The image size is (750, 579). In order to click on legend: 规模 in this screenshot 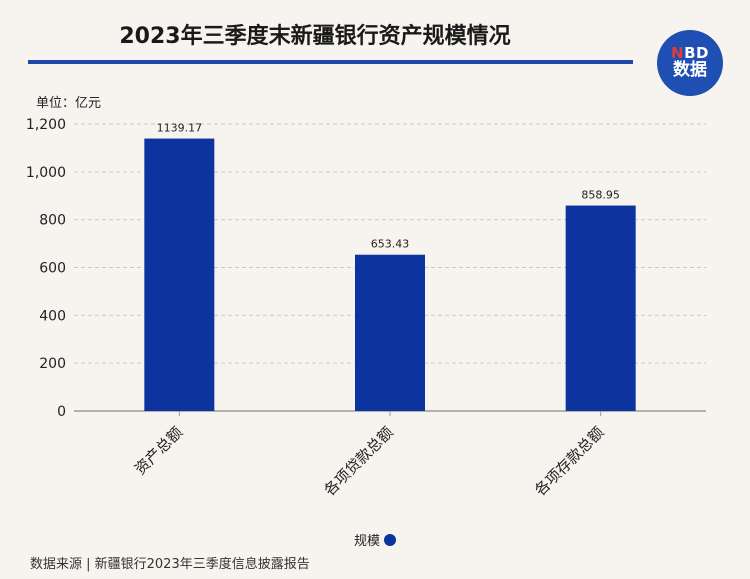, I will do `click(375, 539)`.